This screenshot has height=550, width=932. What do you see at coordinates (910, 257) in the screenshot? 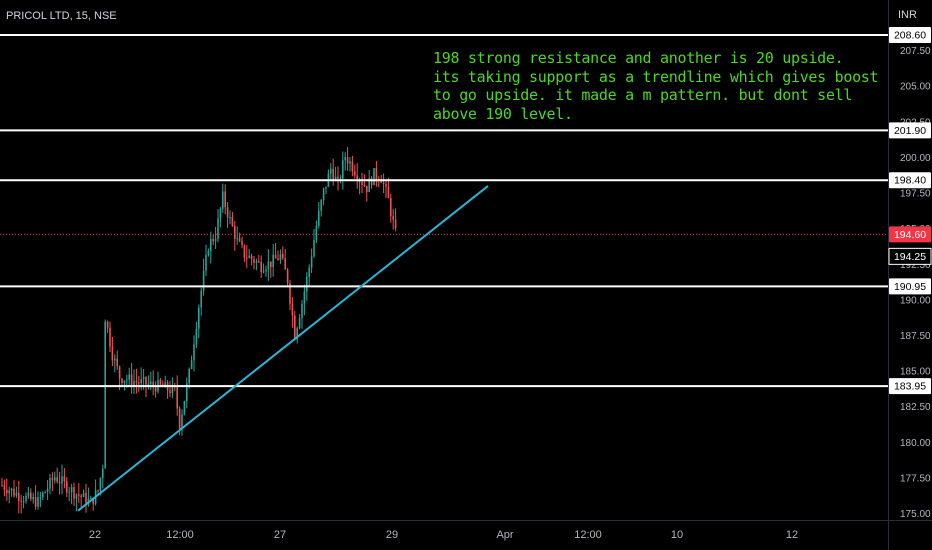
I see `secondary-price-label: 194.25` at bounding box center [910, 257].